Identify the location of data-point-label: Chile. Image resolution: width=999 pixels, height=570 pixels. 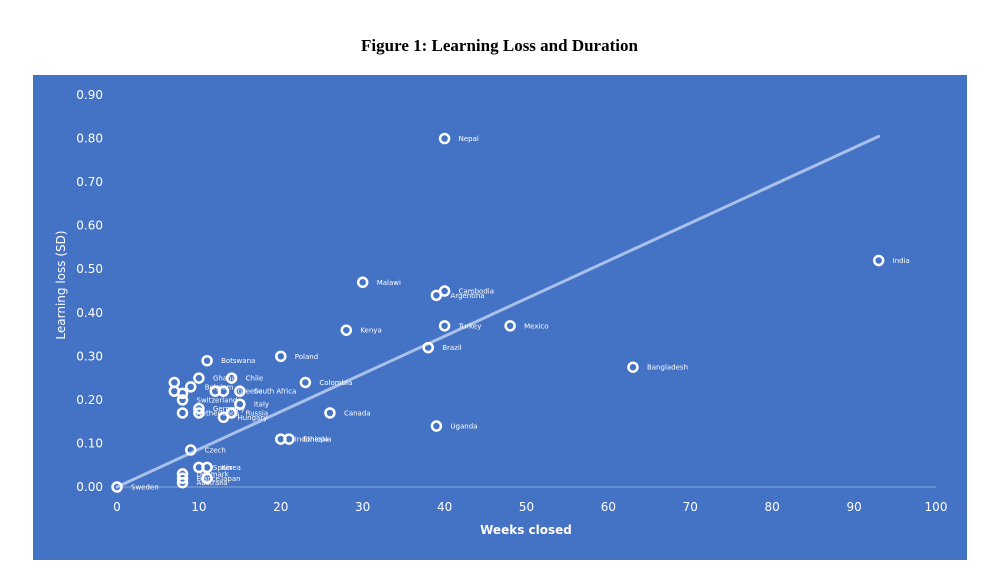
(255, 379).